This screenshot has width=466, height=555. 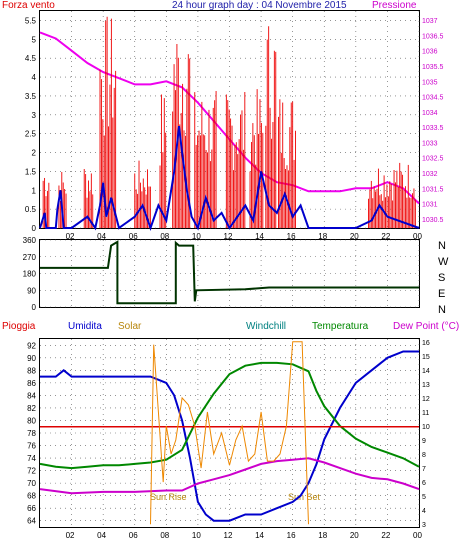 I want to click on right-tick-label: 1031, so click(x=430, y=205).